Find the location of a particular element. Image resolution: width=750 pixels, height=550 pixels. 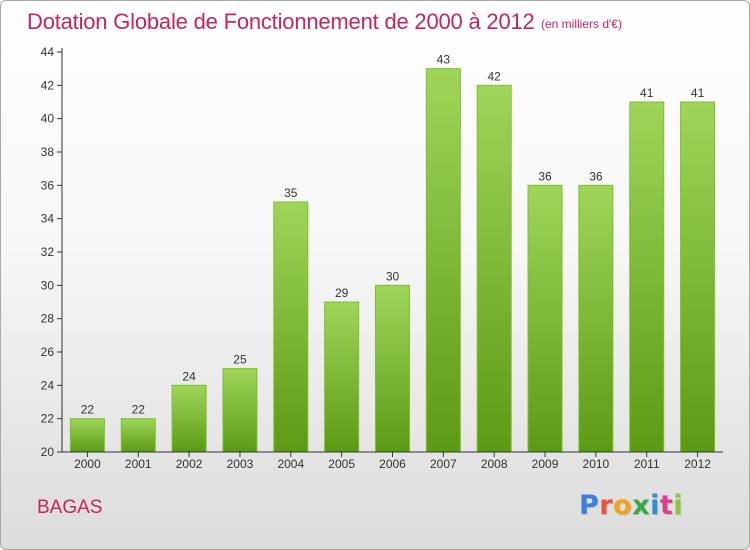

bar-2004 is located at coordinates (291, 327).